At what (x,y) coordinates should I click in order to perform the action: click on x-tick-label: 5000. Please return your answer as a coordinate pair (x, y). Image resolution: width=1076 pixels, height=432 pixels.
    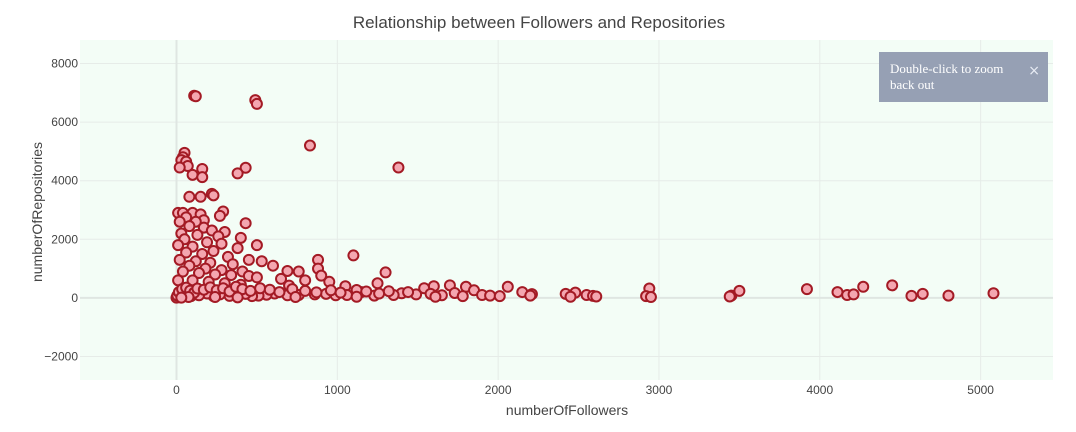
    Looking at the image, I should click on (980, 390).